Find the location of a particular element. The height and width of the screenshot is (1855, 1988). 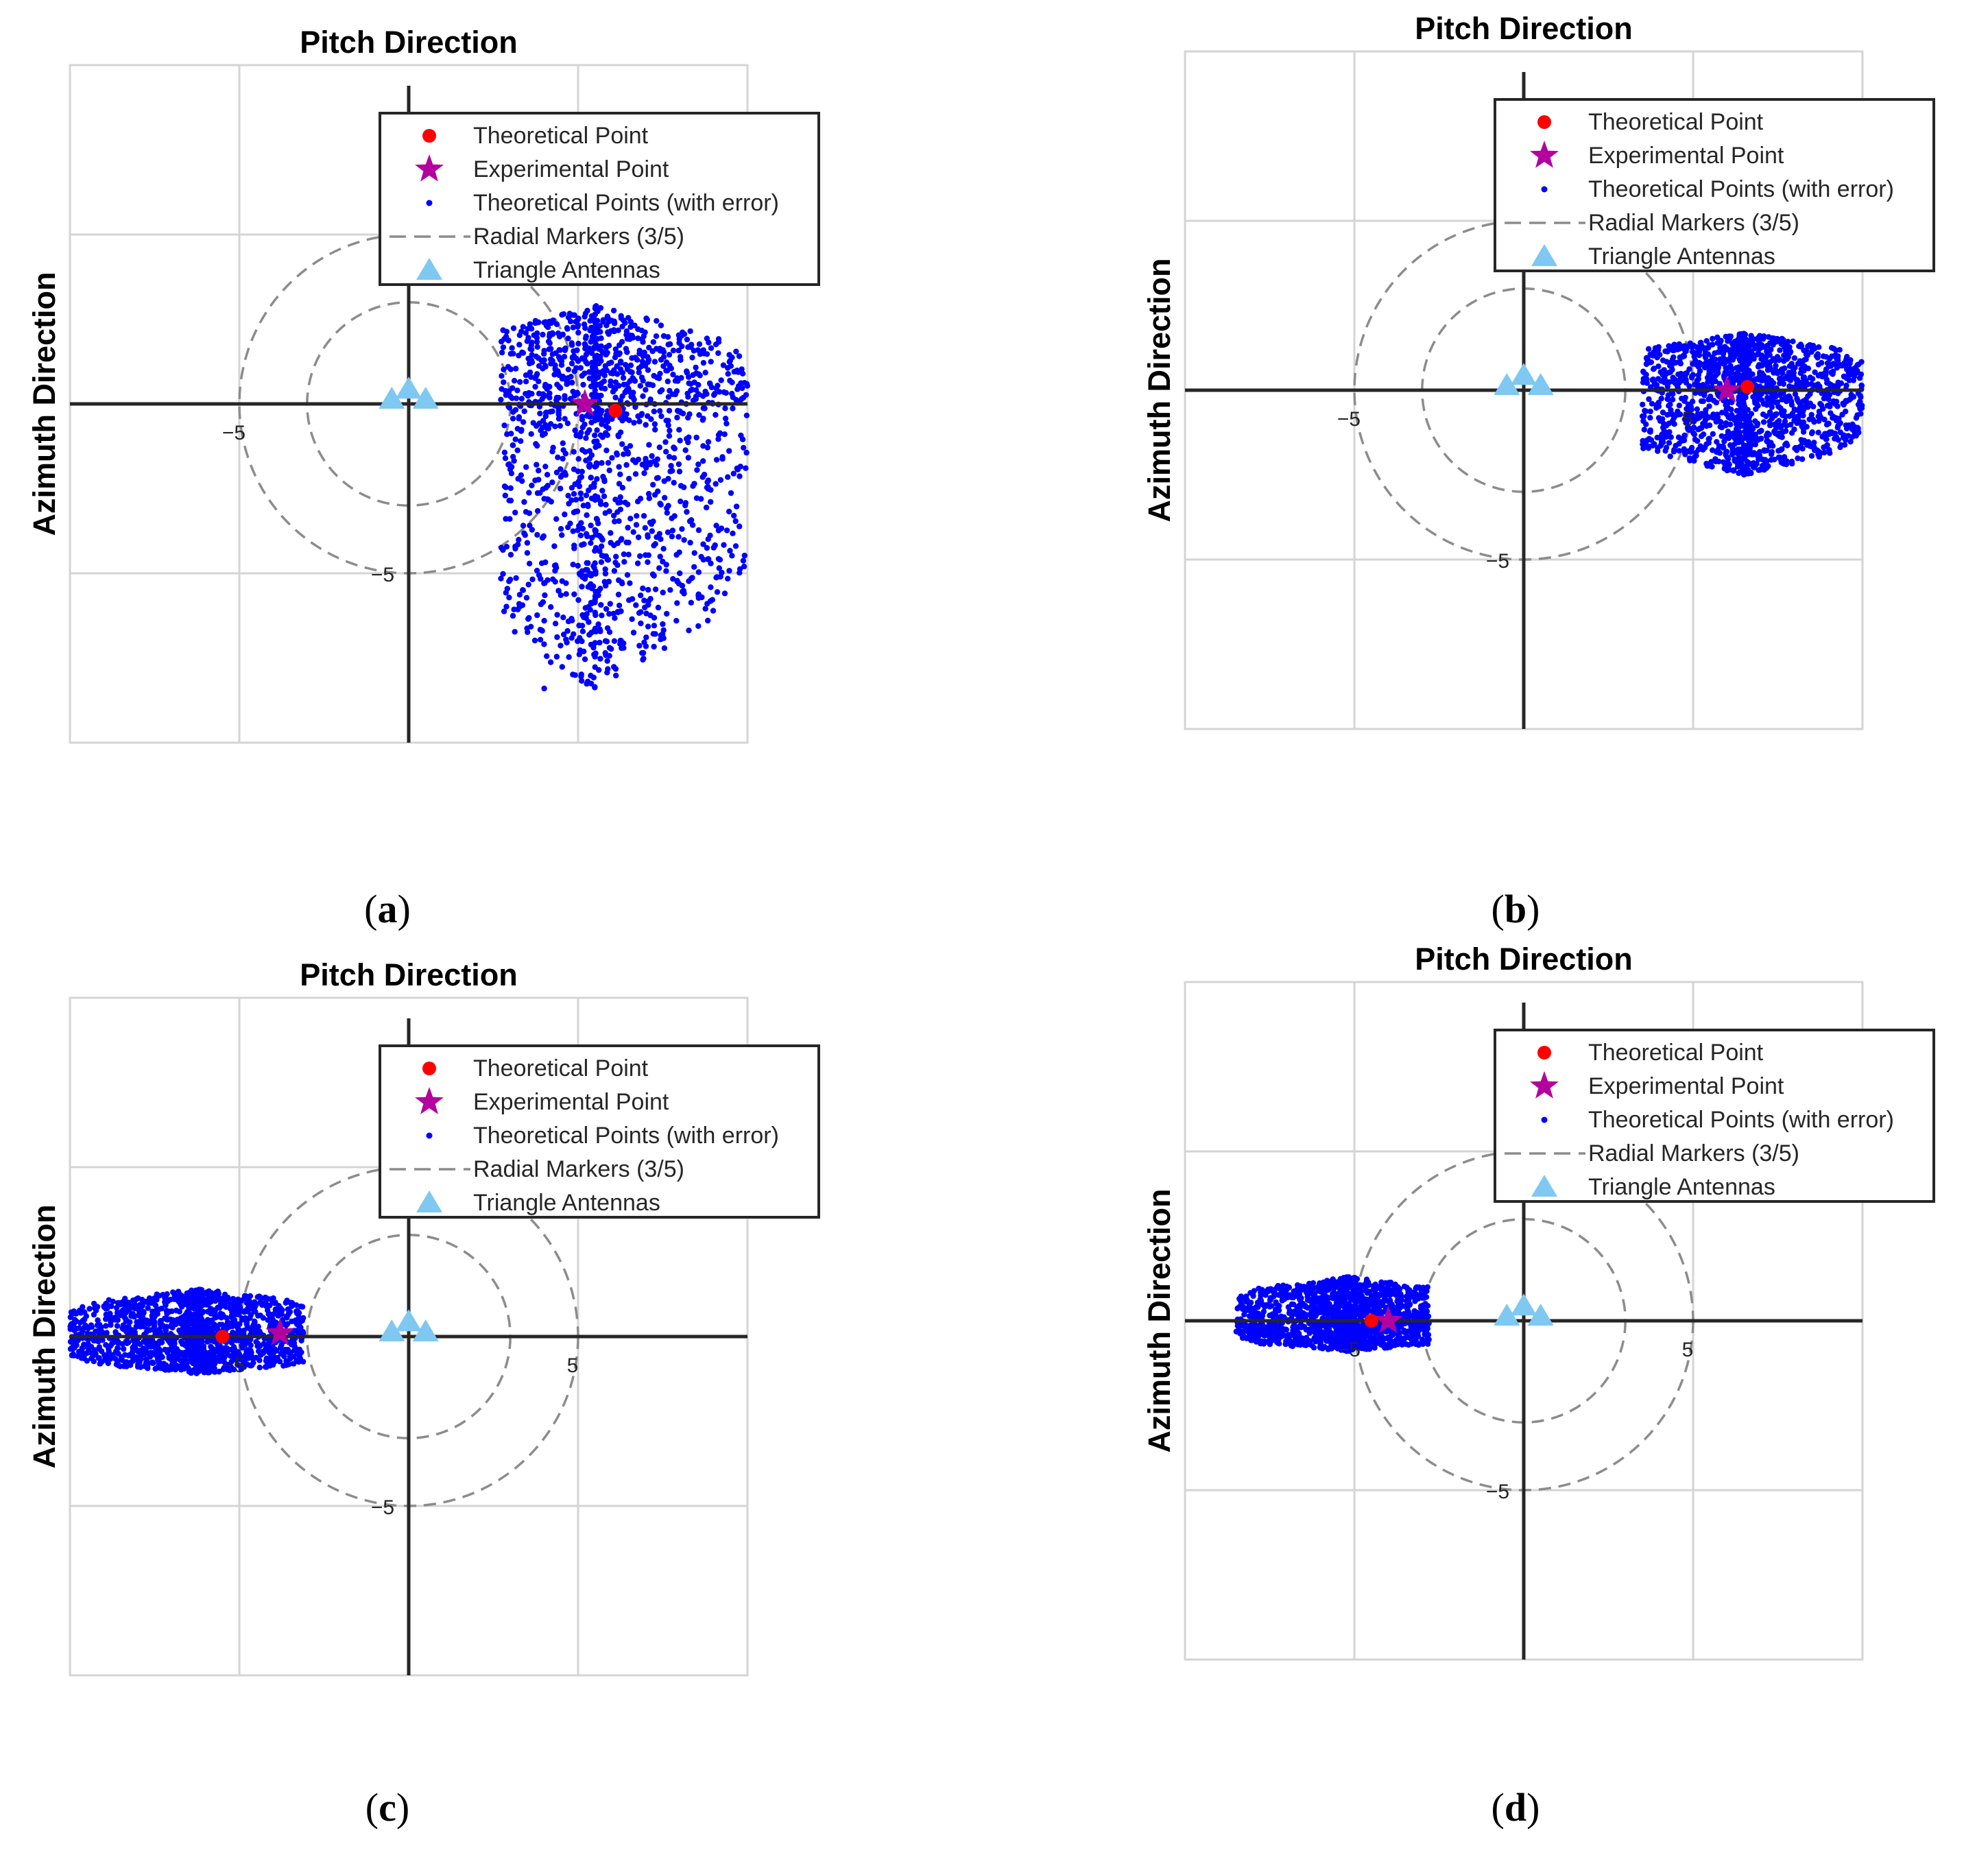

legend-label: Experimental Point is located at coordinates (571, 1102).